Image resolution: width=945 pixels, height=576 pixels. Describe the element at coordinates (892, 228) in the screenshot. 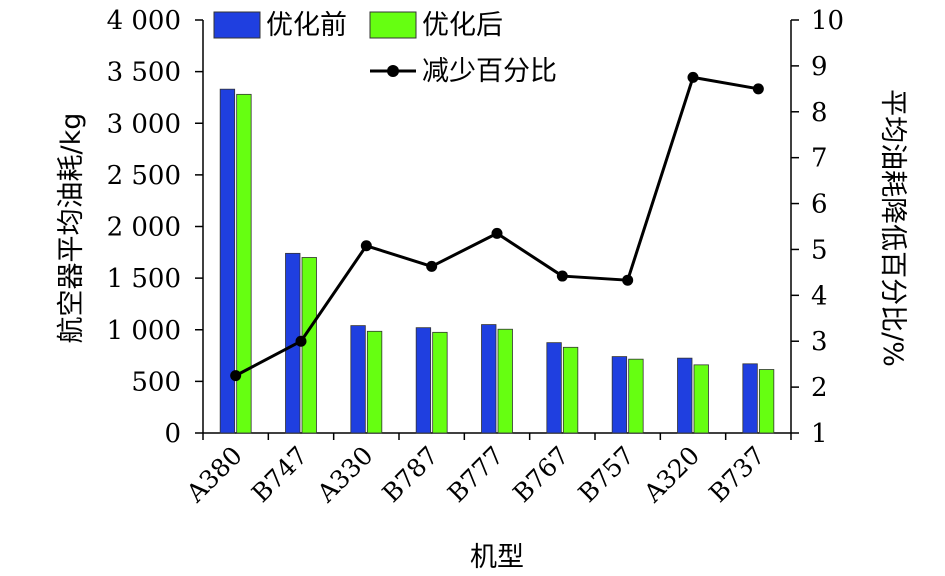

I see `y2-axis-label: 平均油耗降低百分比/%` at that location.